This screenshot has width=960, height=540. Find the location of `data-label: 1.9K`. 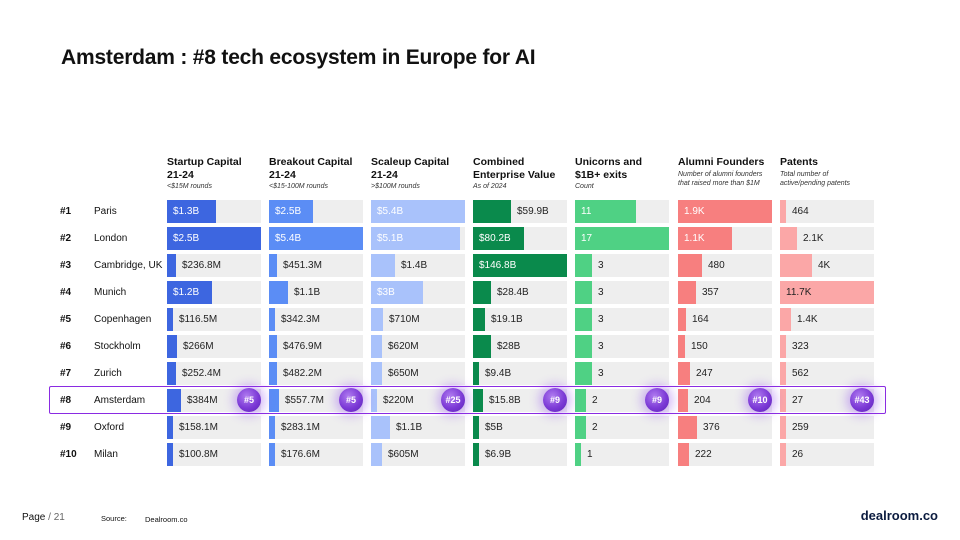

data-label: 1.9K is located at coordinates (694, 211).